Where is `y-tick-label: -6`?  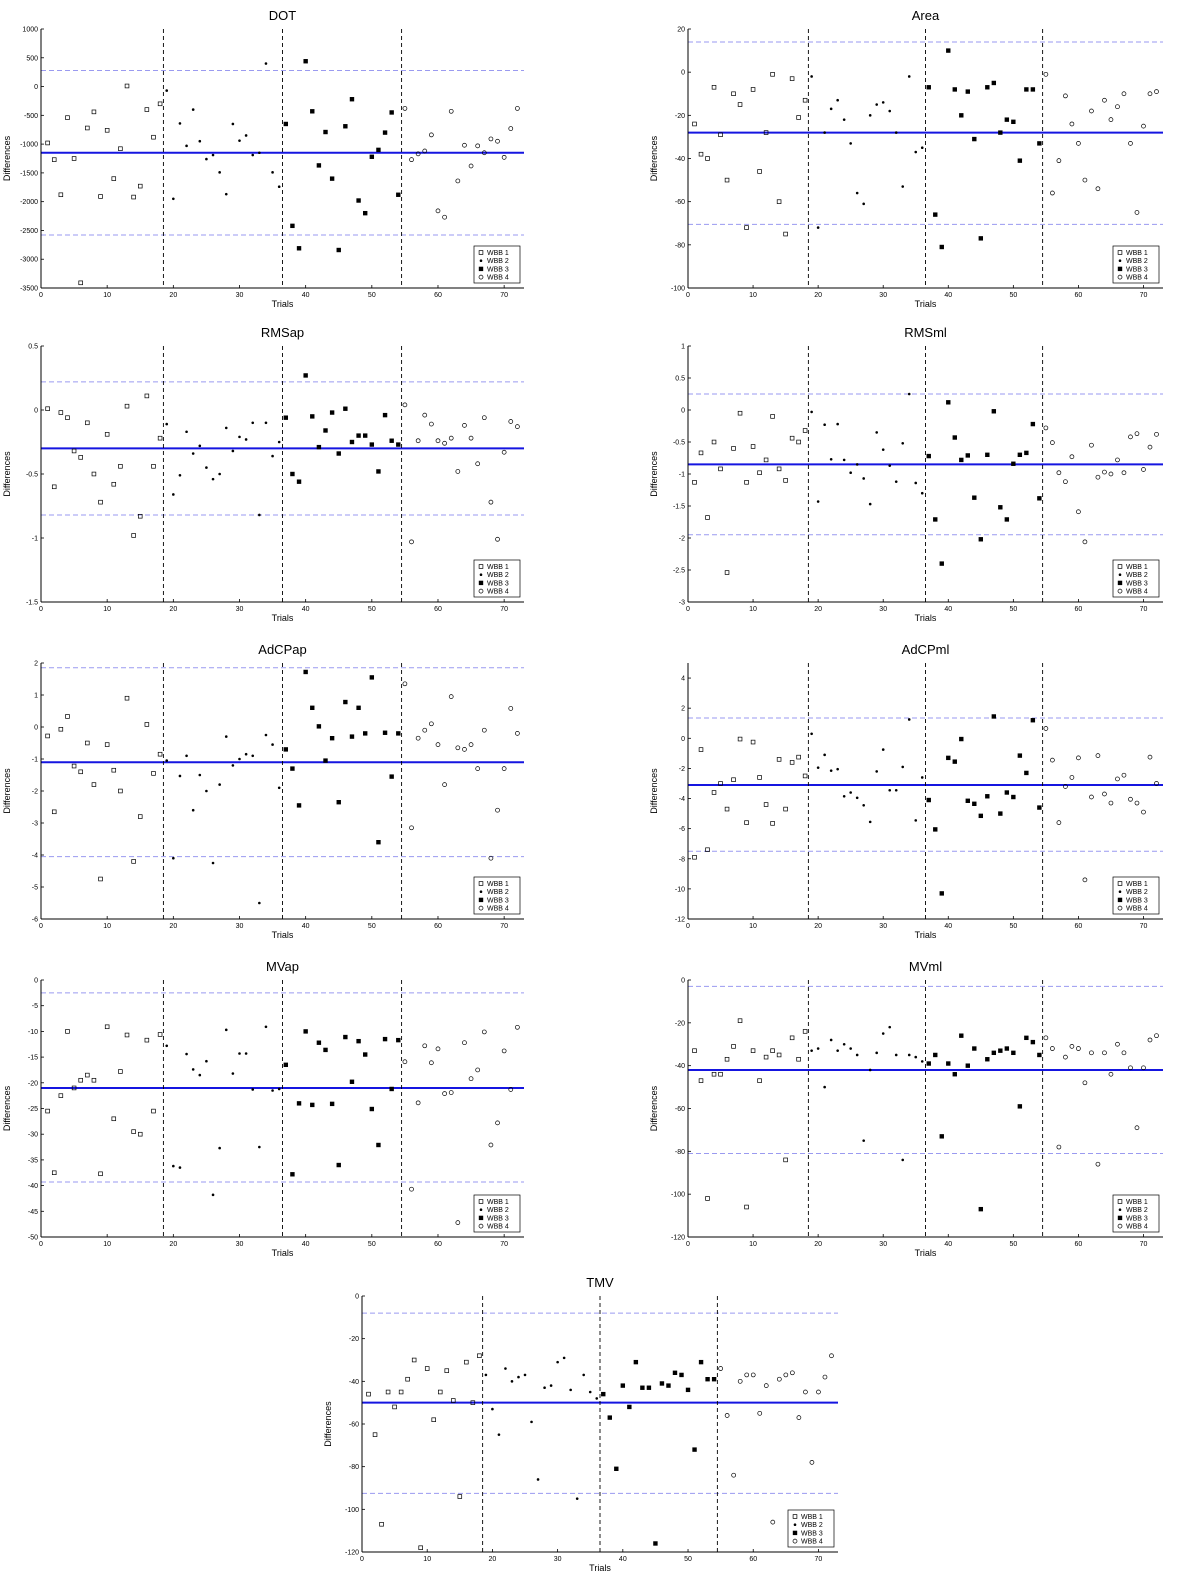 y-tick-label: -6 is located at coordinates (682, 829).